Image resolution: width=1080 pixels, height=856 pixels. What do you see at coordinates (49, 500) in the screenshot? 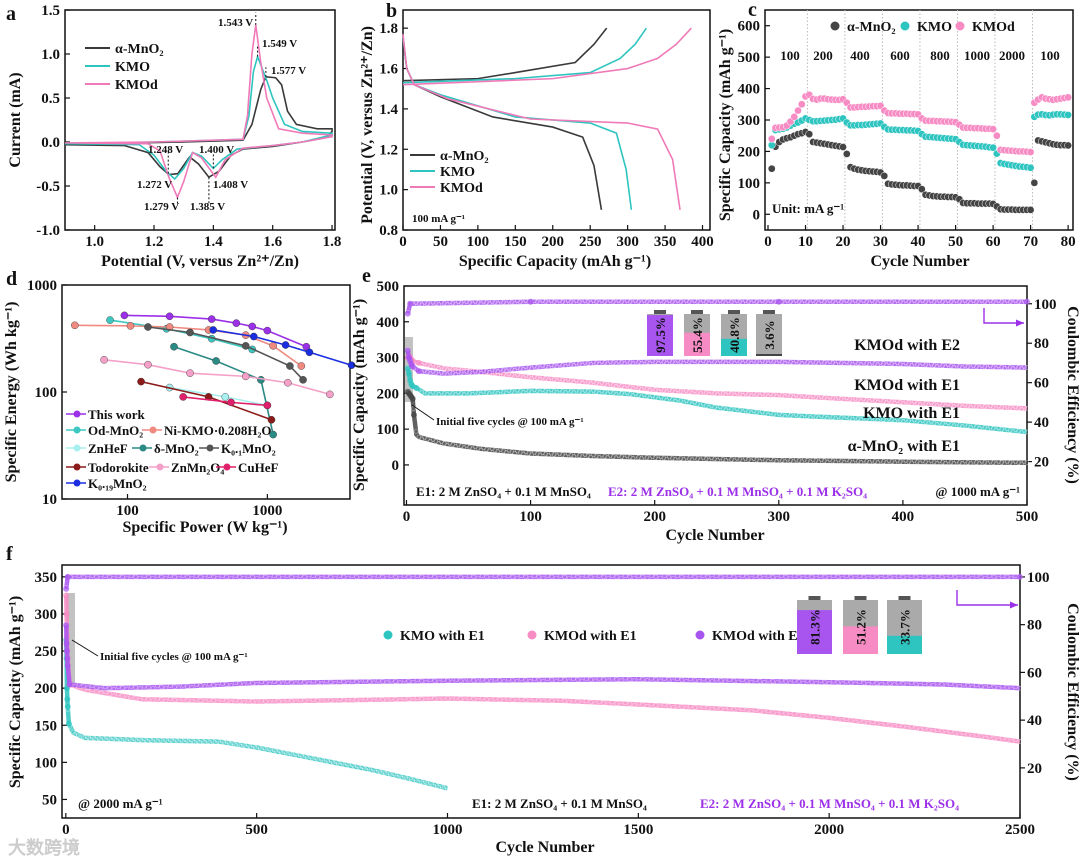
I see `y-tick-label: 10` at bounding box center [49, 500].